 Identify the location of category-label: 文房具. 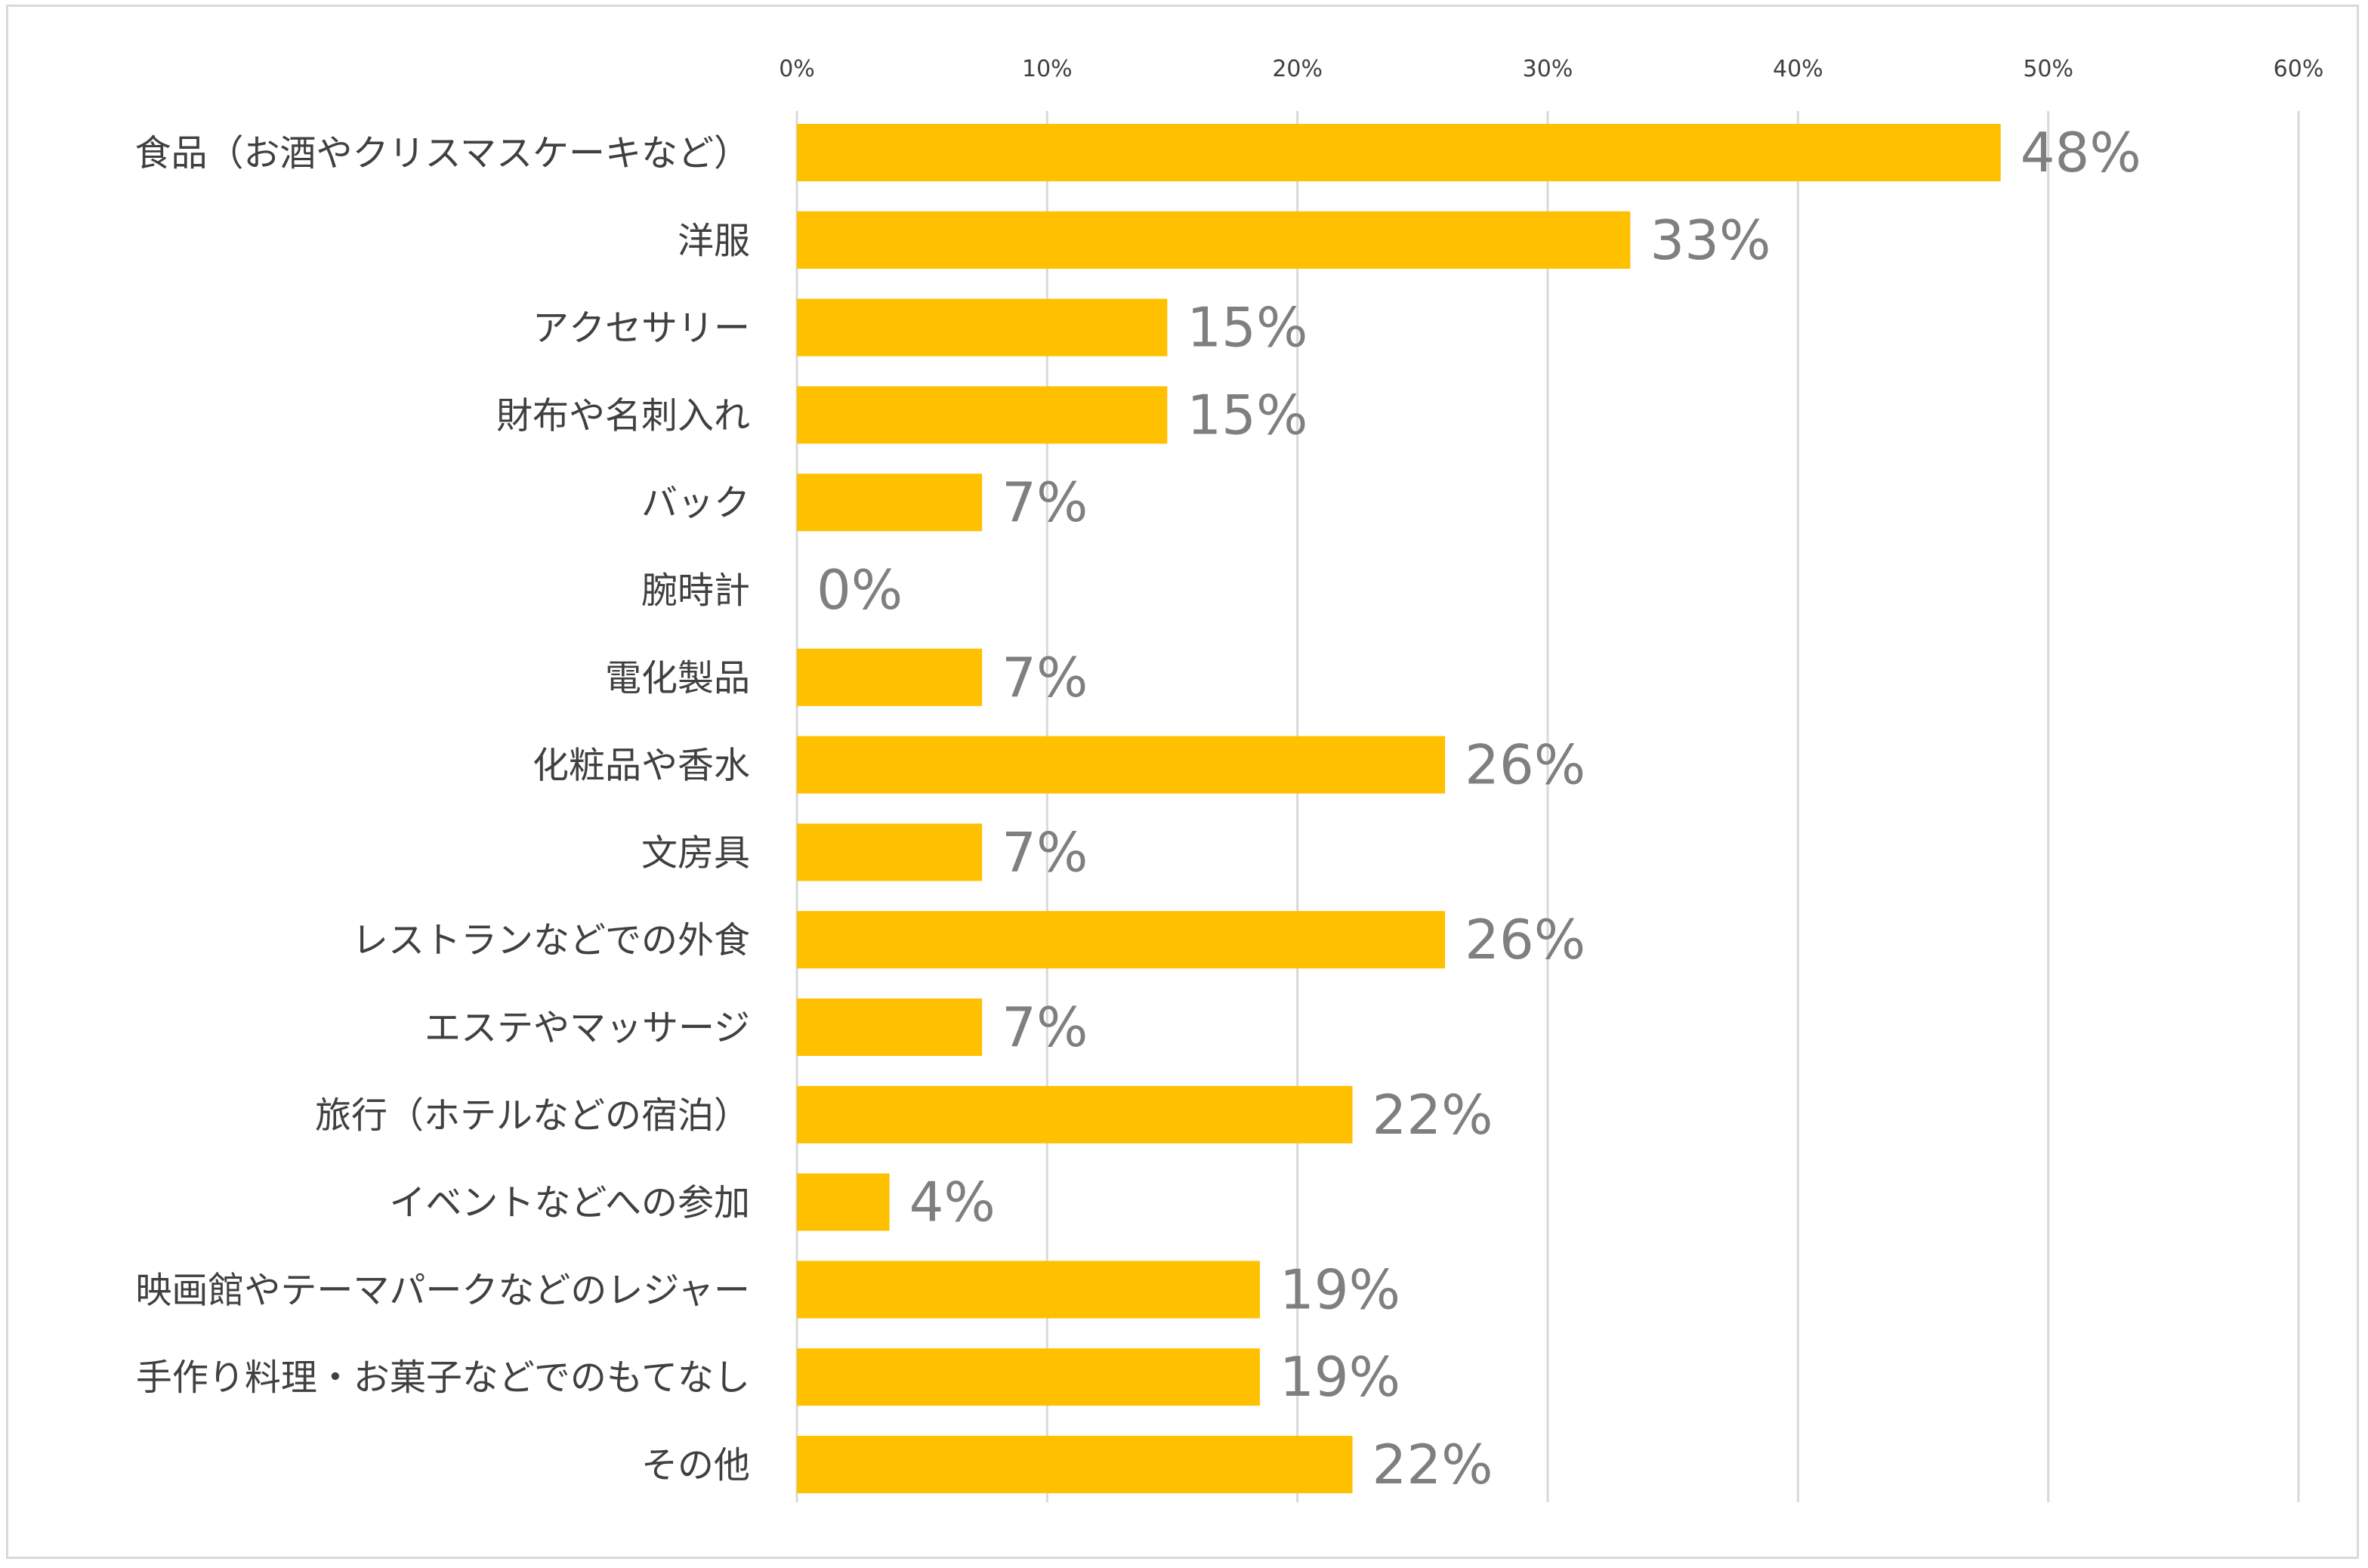
(695, 853).